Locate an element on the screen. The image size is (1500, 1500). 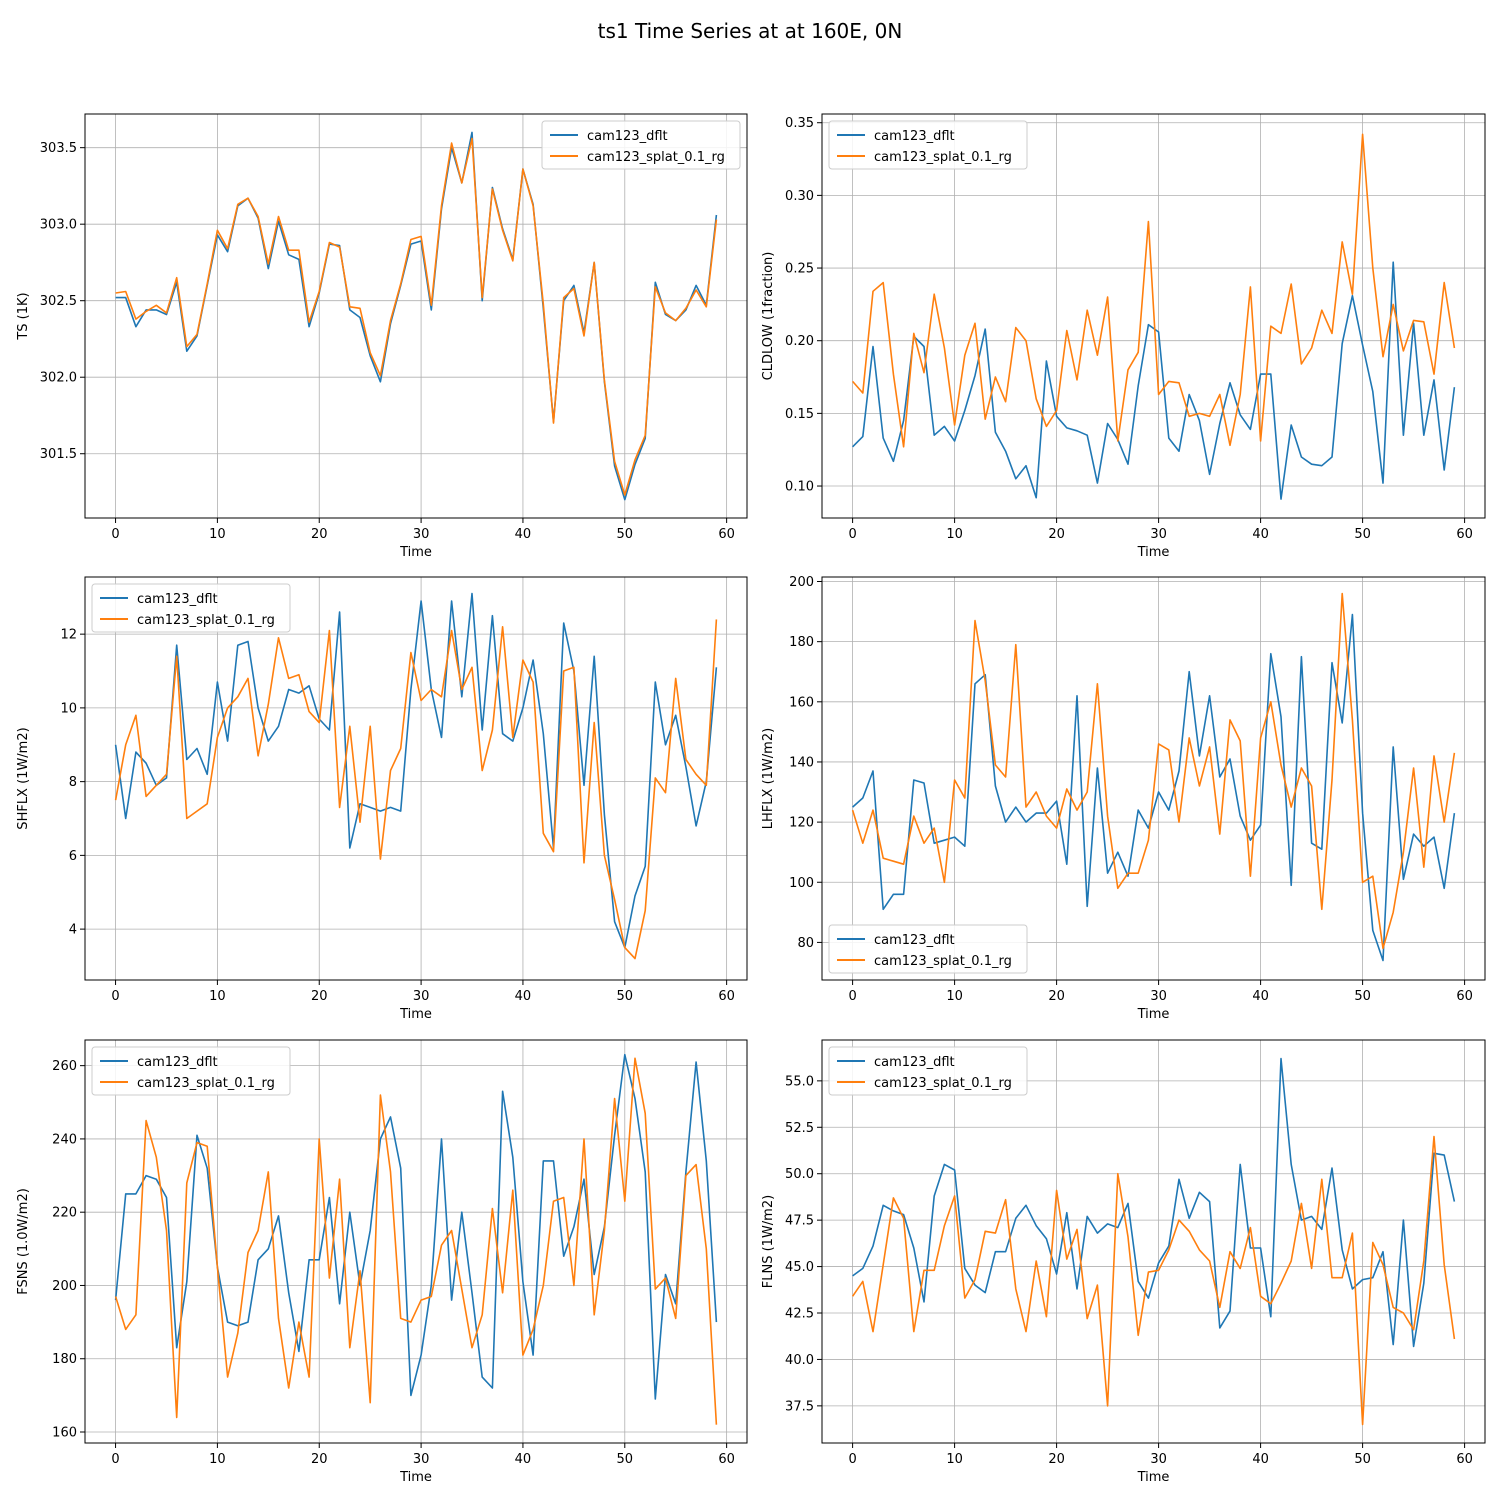
y-tick-label: 4 is located at coordinates (73, 930).